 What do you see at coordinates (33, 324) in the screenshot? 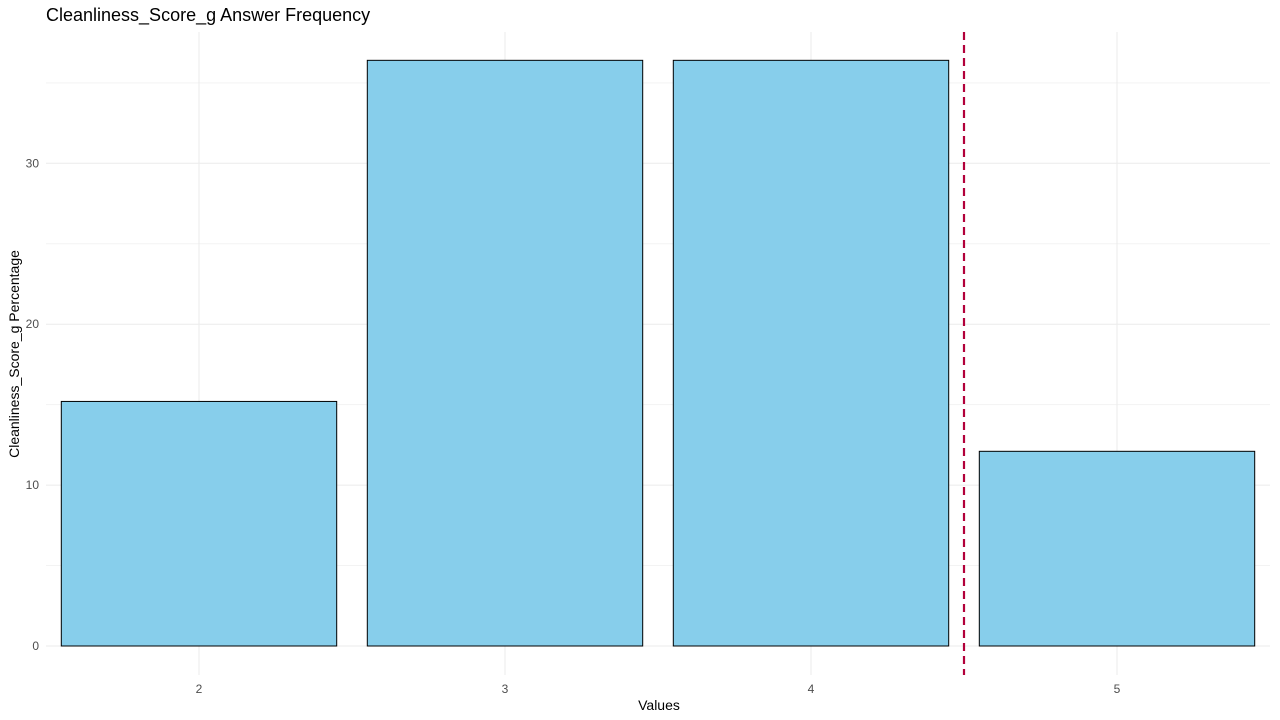
I see `y-tick-label: 20` at bounding box center [33, 324].